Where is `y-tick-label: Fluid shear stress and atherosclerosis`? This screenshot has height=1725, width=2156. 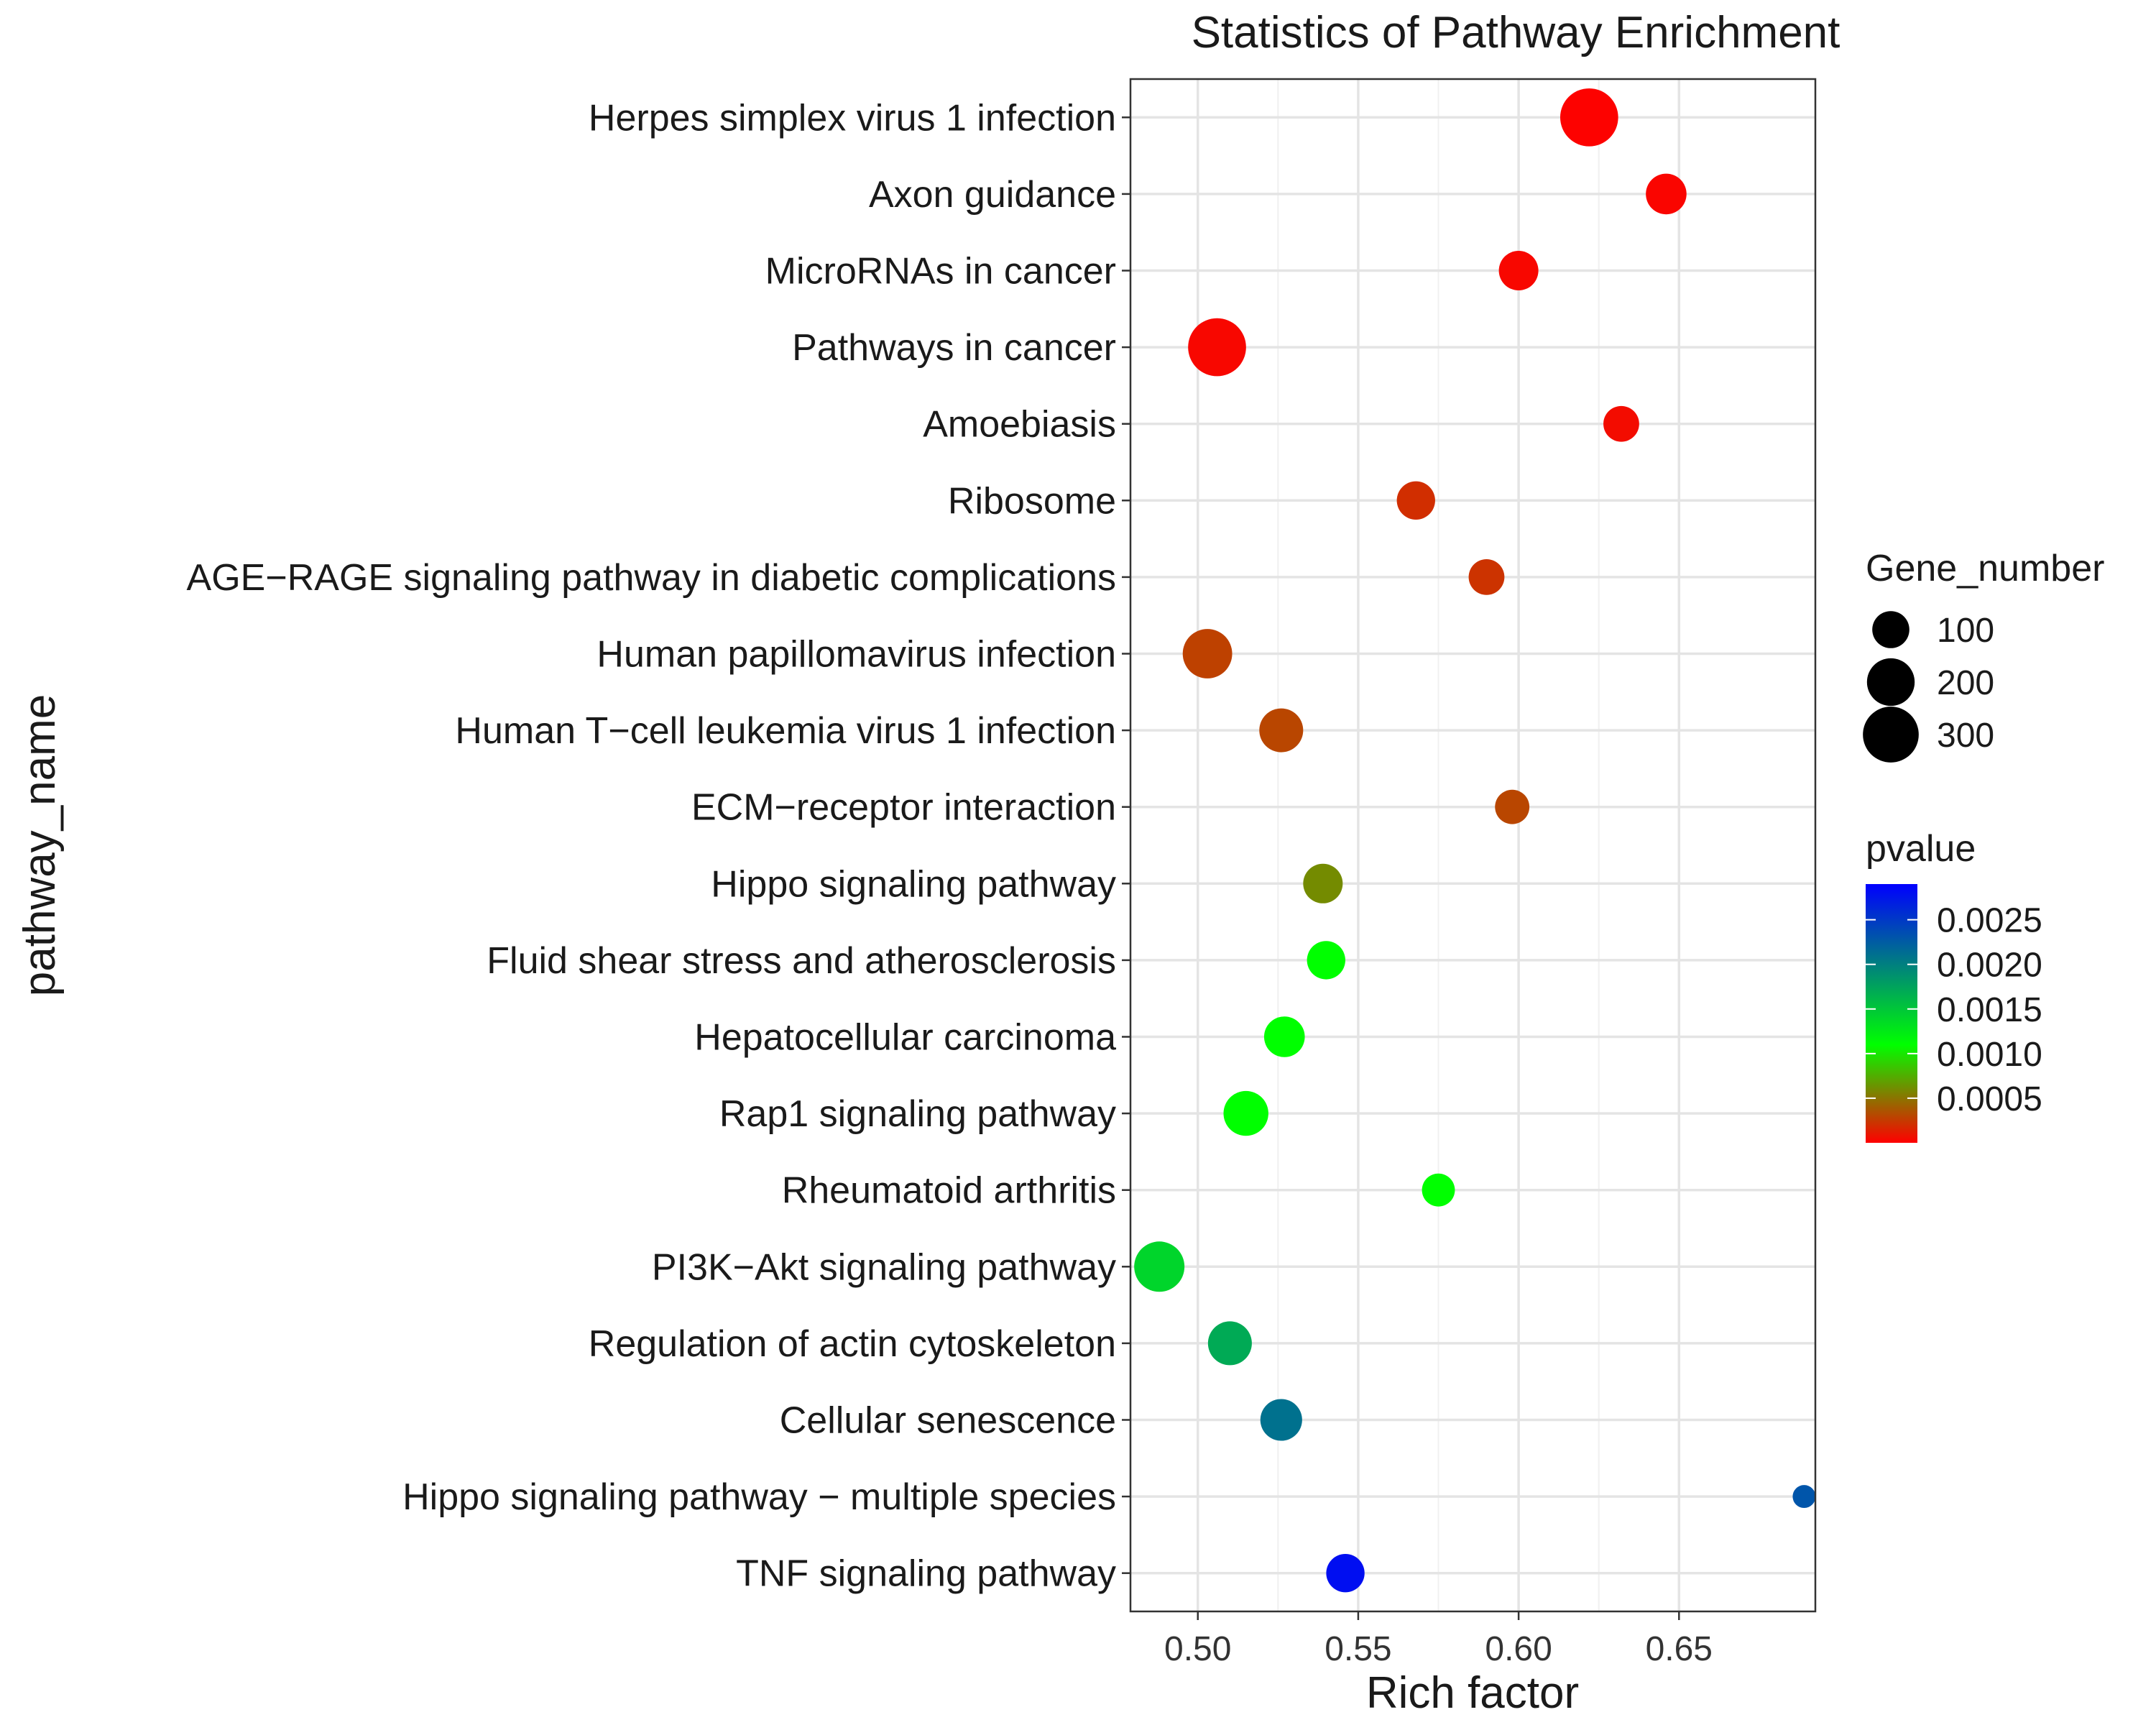 y-tick-label: Fluid shear stress and atherosclerosis is located at coordinates (801, 961).